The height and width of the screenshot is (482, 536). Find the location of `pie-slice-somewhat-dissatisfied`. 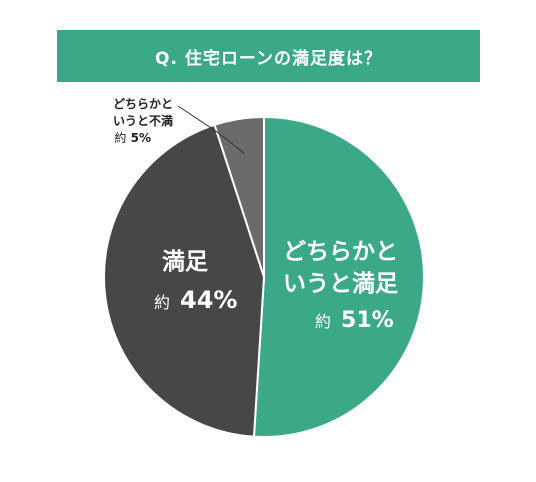

pie-slice-somewhat-dissatisfied is located at coordinates (239, 196).